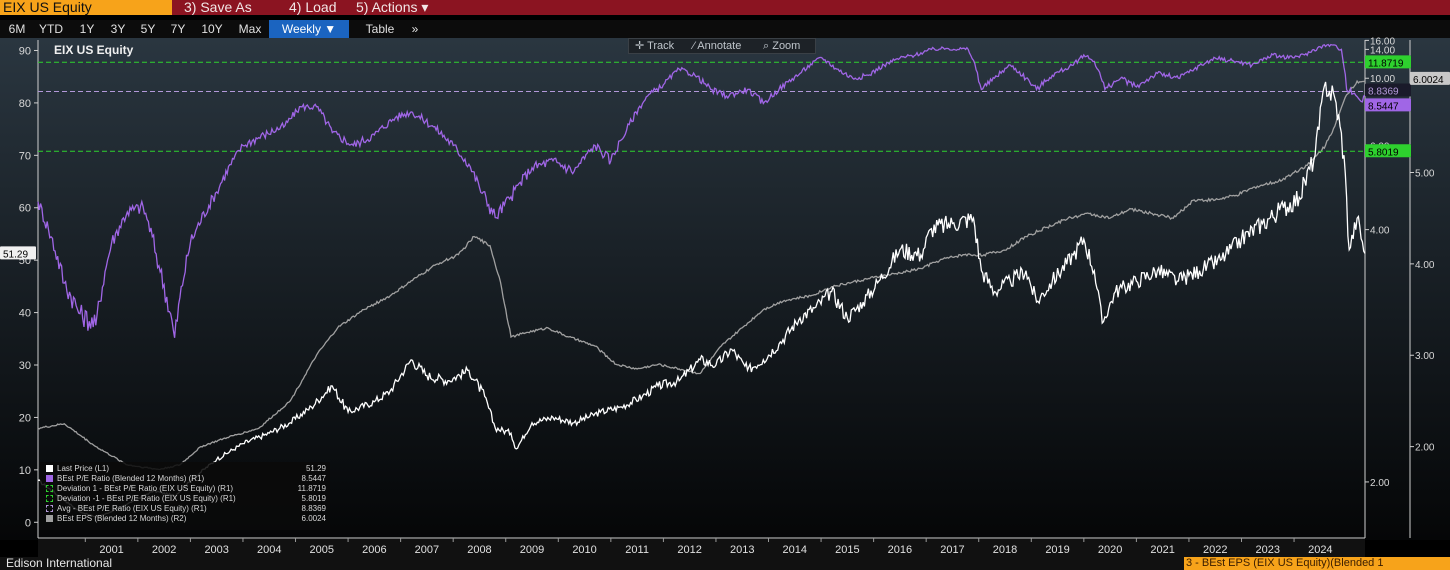  What do you see at coordinates (122, 518) in the screenshot?
I see `legend-label: BEst EPS (Blended 12 Months) (R2)` at bounding box center [122, 518].